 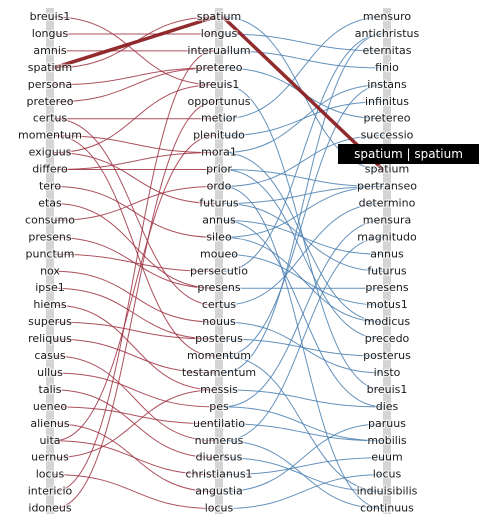 What do you see at coordinates (50, 152) in the screenshot?
I see `word-node: exiguus` at bounding box center [50, 152].